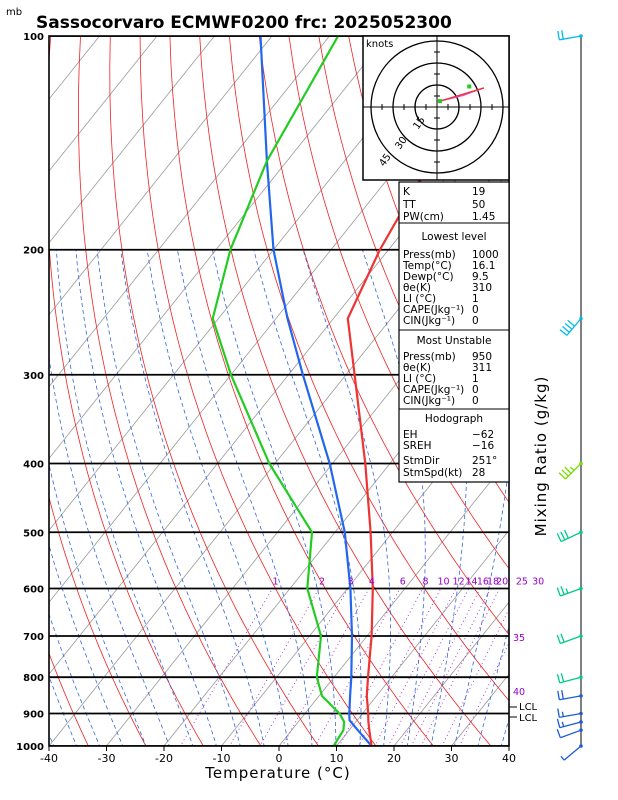  What do you see at coordinates (493, 581) in the screenshot?
I see `mixing-ratio-label: 18` at bounding box center [493, 581].